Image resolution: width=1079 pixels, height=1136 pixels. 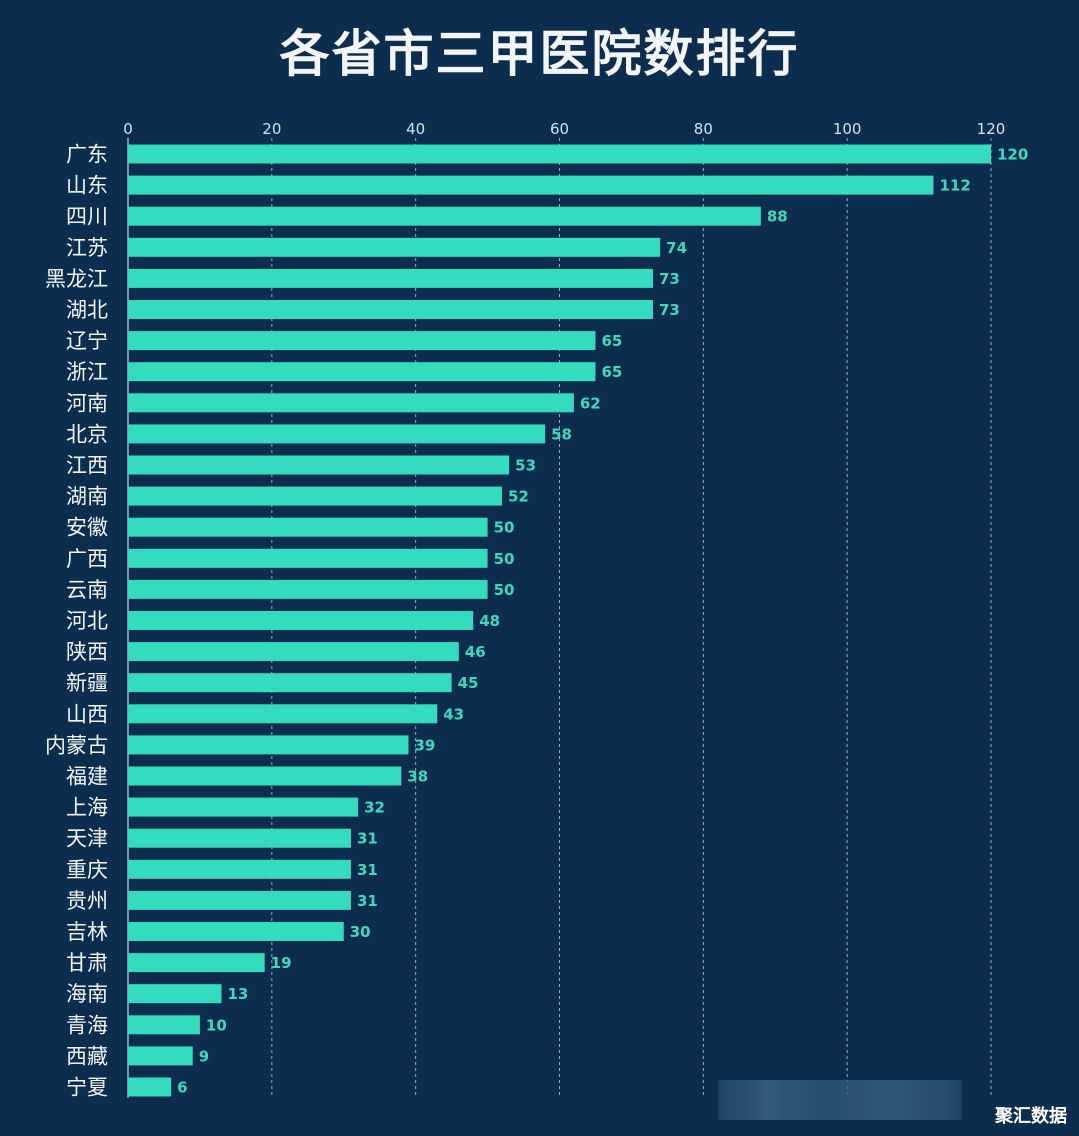 What do you see at coordinates (87, 434) in the screenshot?
I see `category-label: 北京` at bounding box center [87, 434].